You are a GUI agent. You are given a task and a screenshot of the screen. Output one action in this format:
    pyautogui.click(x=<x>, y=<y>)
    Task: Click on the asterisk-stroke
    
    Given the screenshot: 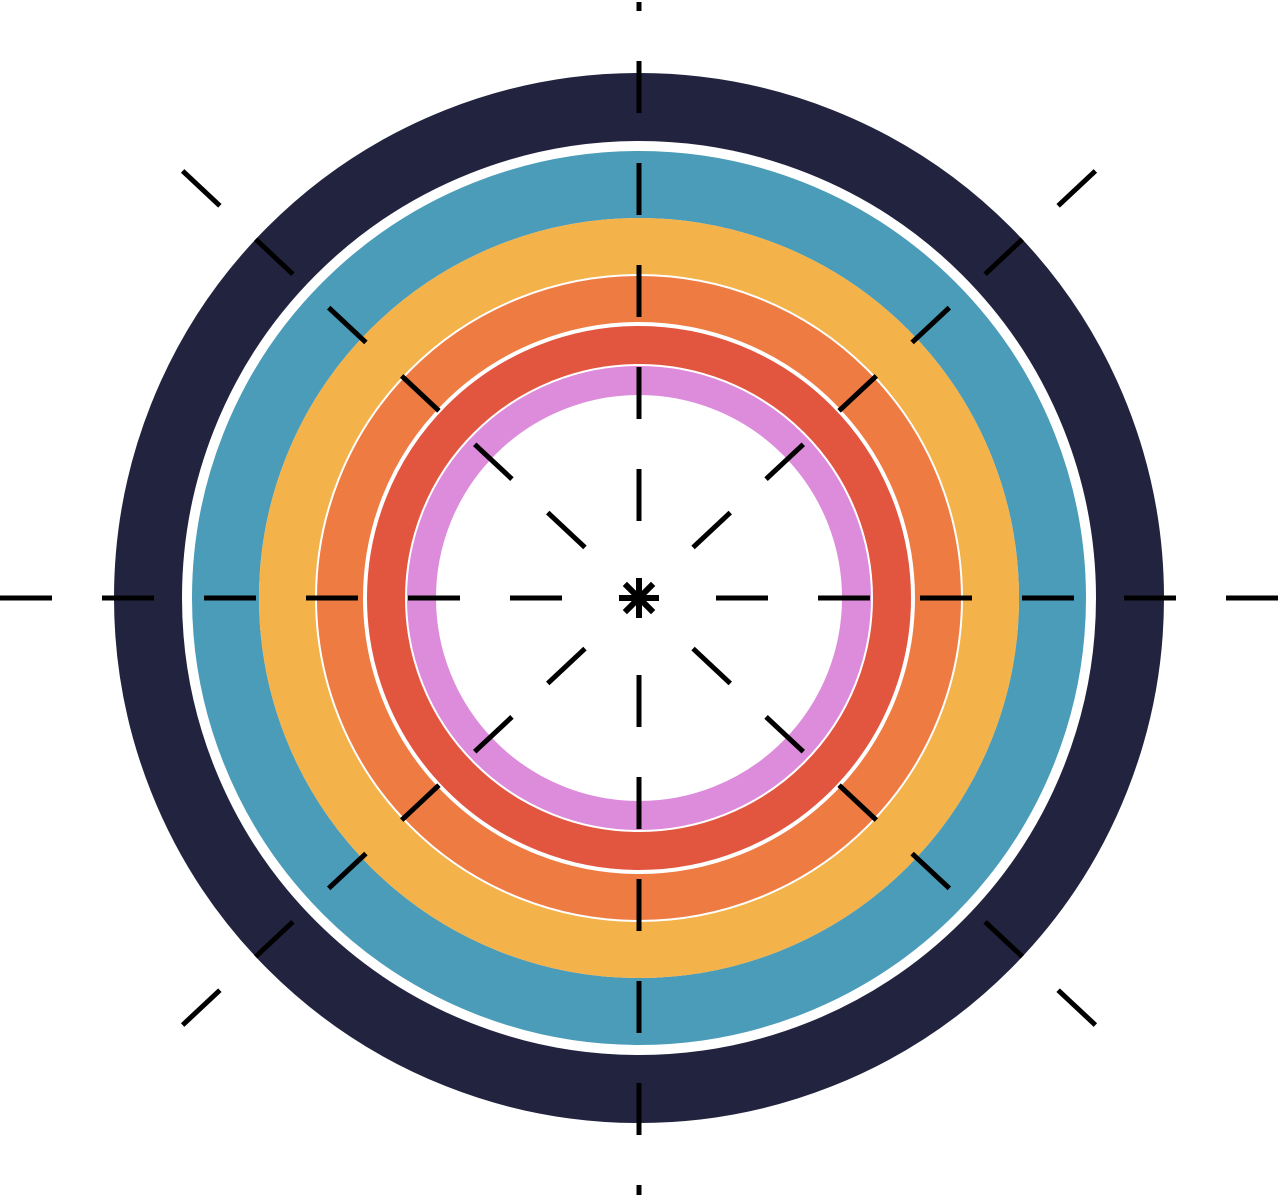 What is the action you would take?
    pyautogui.click(x=639, y=598)
    